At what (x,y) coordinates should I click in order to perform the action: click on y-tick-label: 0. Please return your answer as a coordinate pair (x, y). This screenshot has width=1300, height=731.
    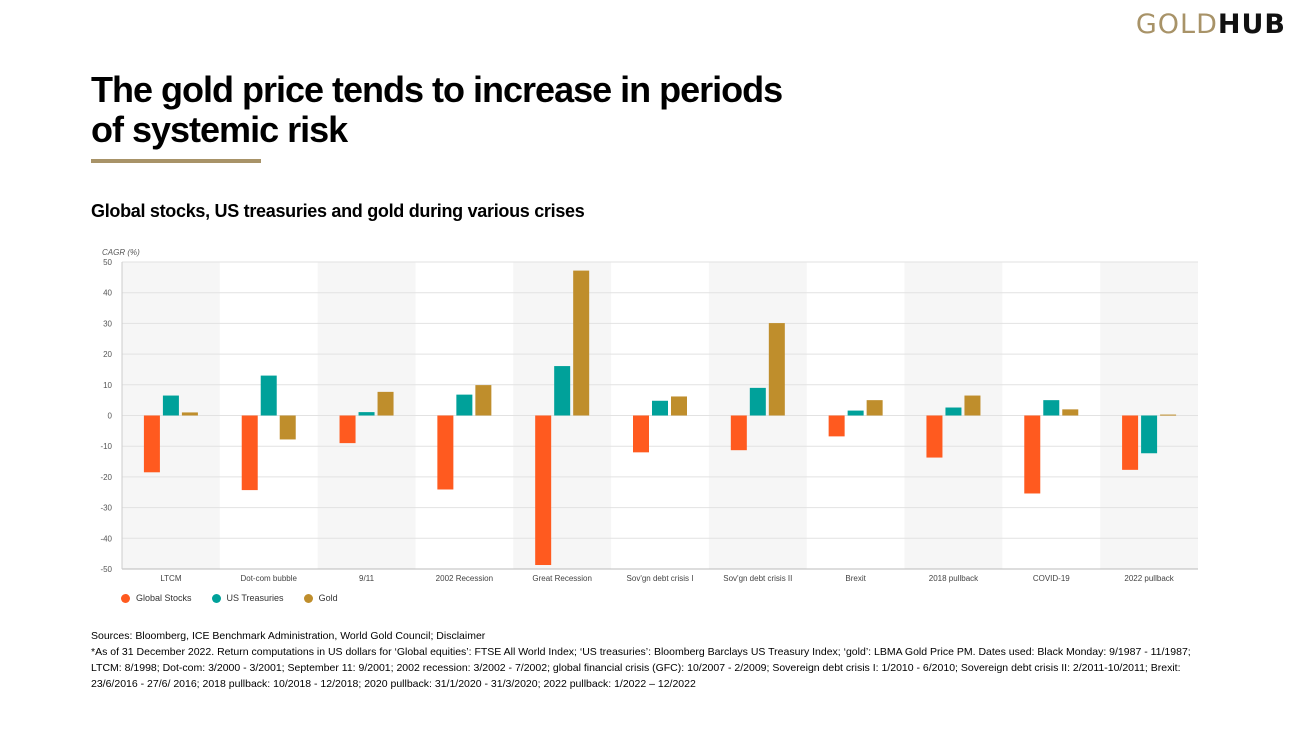
    Looking at the image, I should click on (110, 416).